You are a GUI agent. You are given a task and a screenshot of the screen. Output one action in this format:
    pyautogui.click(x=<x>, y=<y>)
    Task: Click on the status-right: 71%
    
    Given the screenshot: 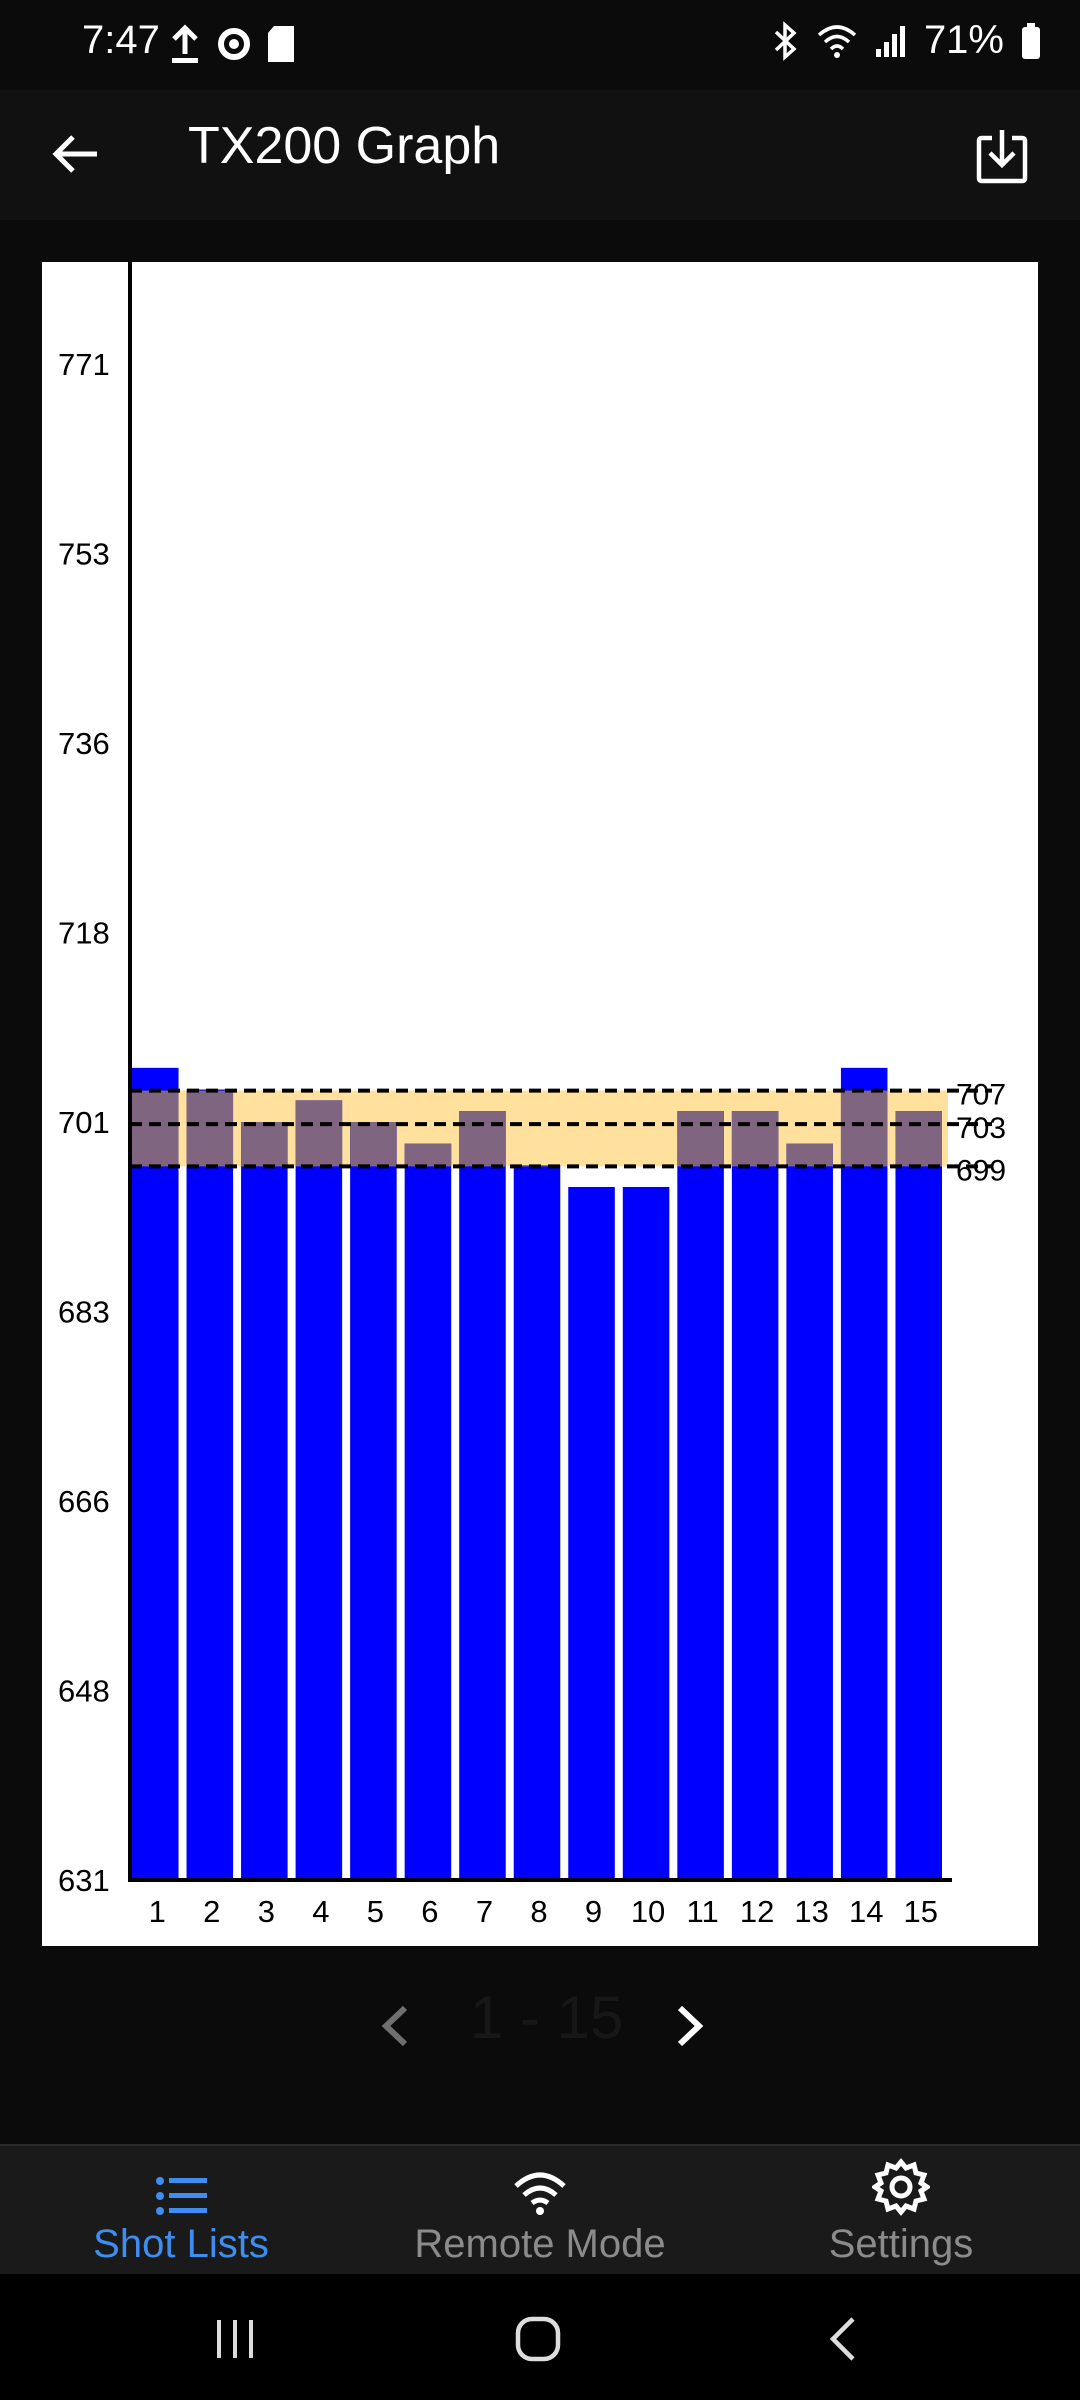 What is the action you would take?
    pyautogui.click(x=906, y=40)
    